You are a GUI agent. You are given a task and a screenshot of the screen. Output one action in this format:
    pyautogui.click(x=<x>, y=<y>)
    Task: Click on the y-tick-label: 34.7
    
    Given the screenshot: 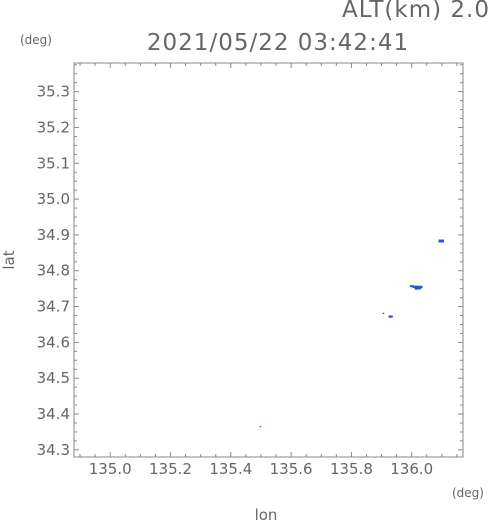 What is the action you would take?
    pyautogui.click(x=53, y=307)
    